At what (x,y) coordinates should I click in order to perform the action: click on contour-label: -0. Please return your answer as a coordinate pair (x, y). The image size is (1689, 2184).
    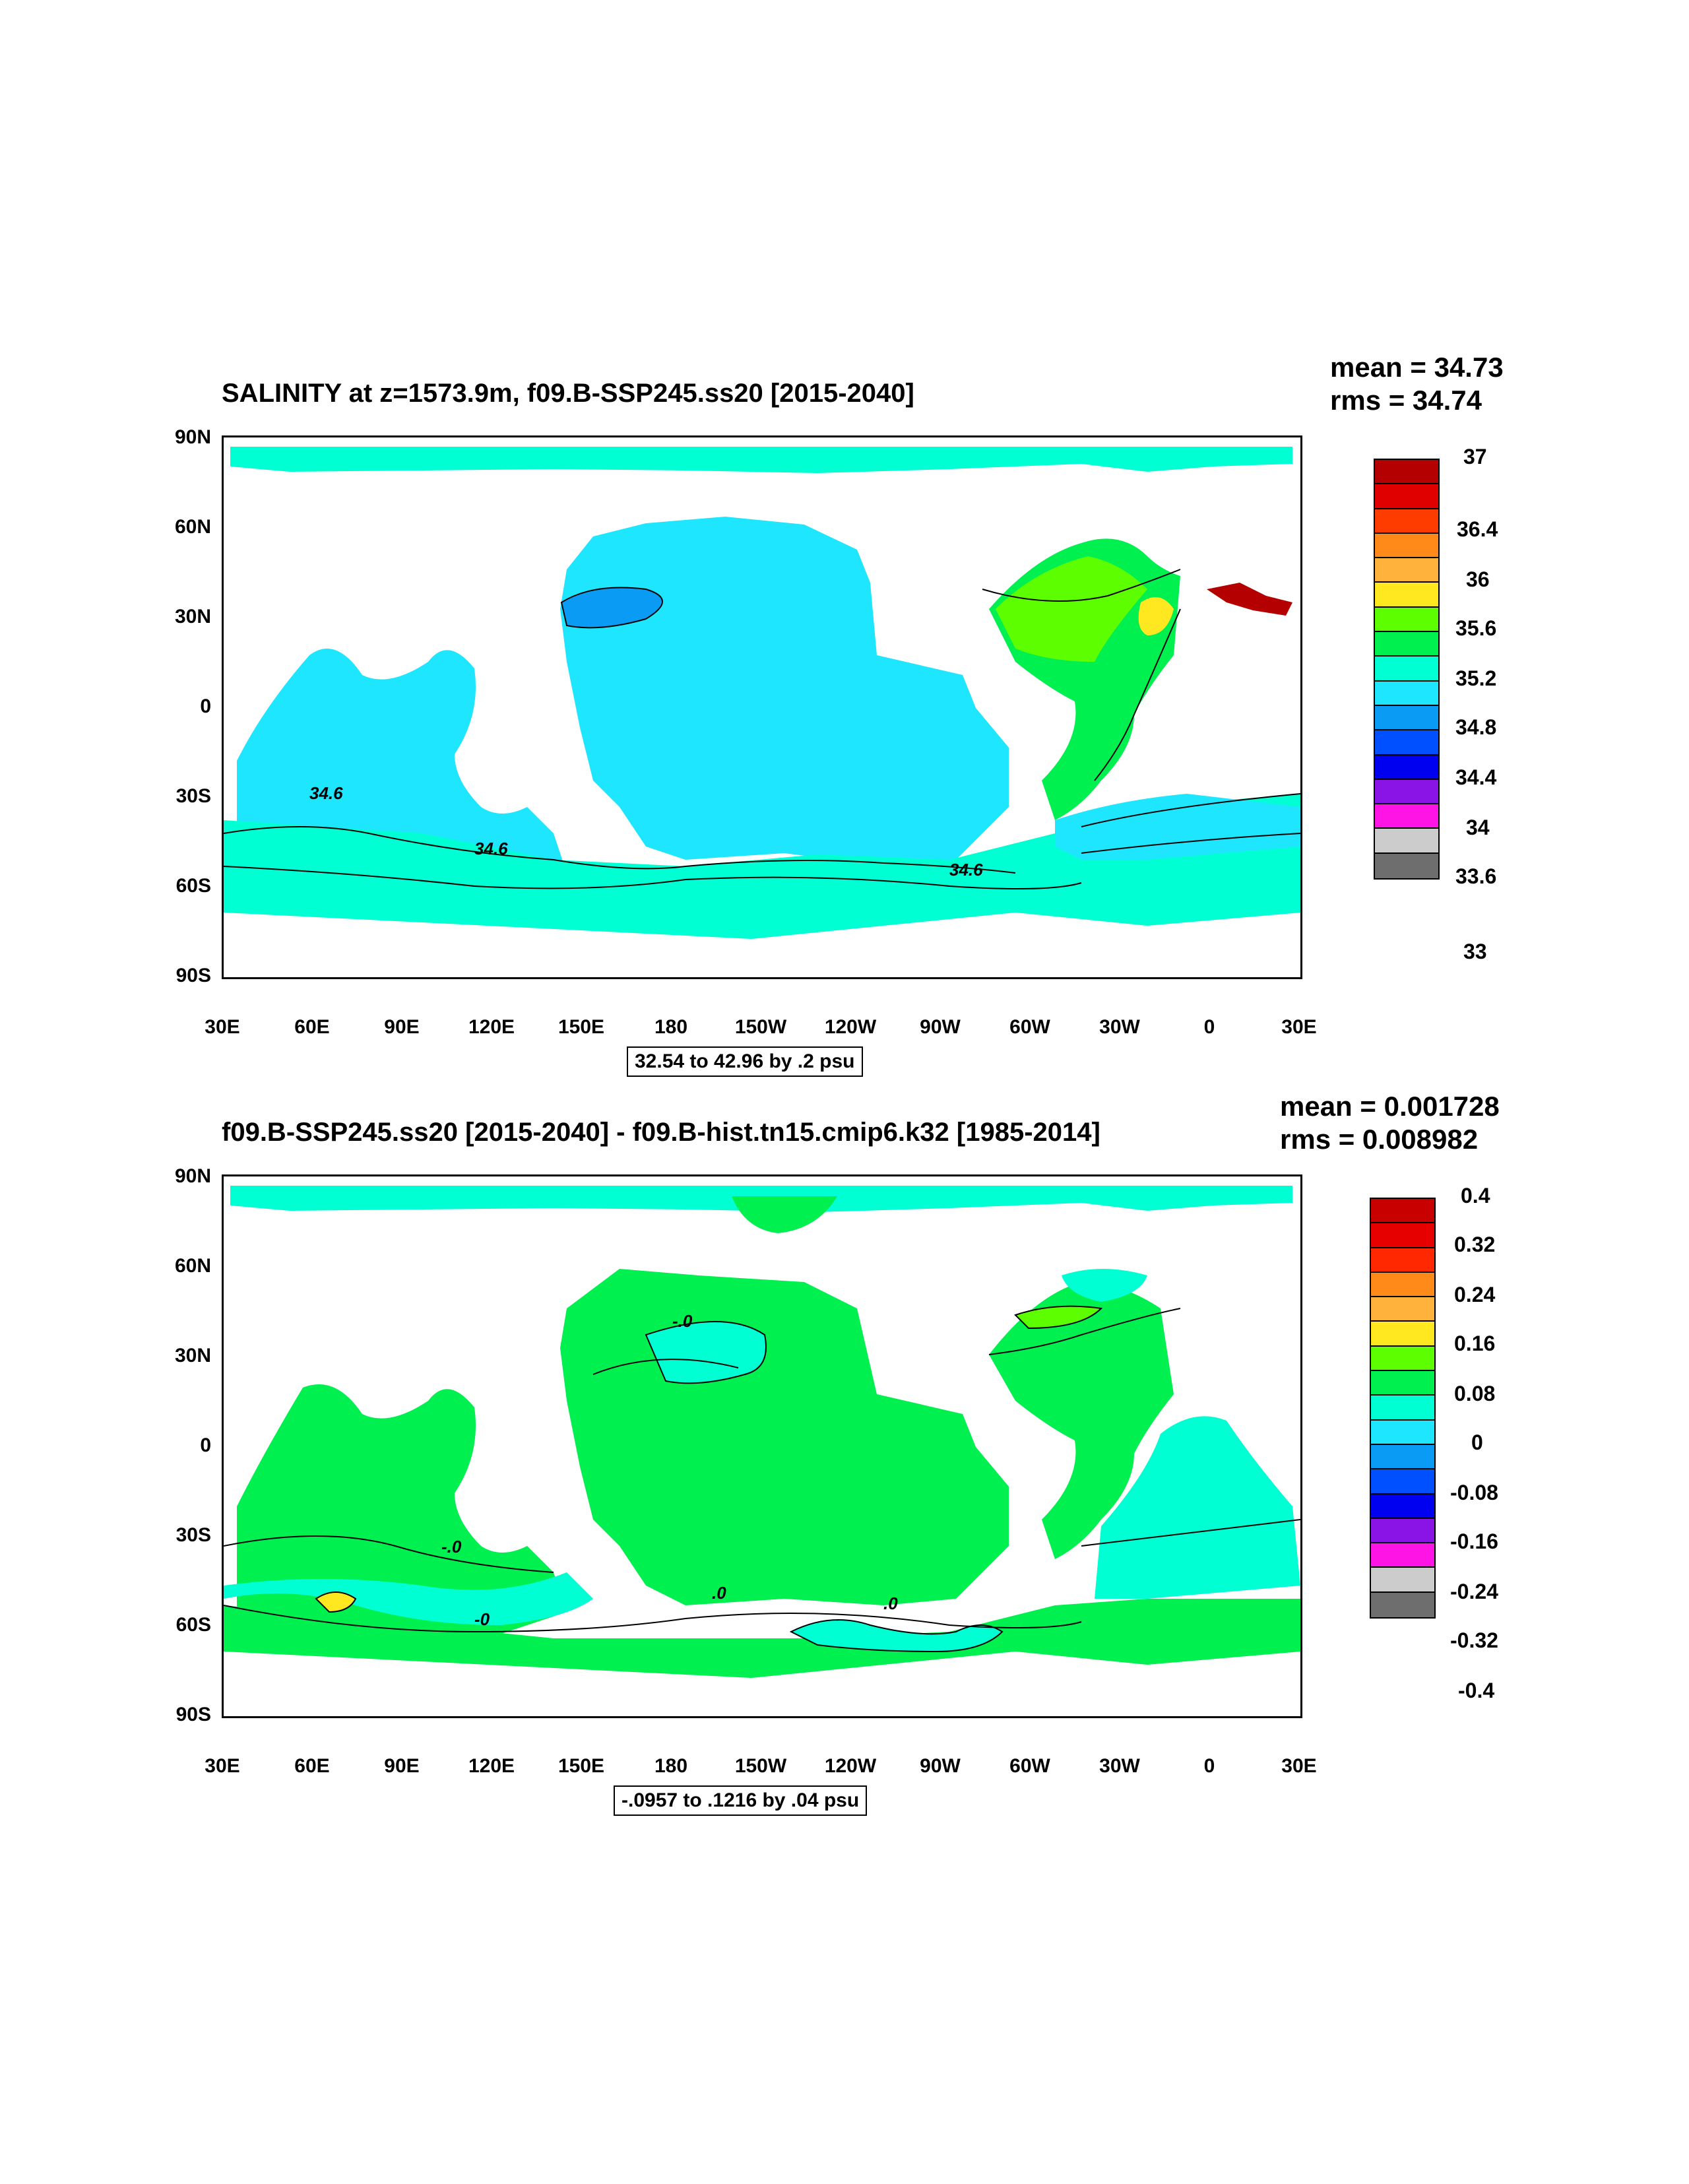
    Looking at the image, I should click on (482, 1619).